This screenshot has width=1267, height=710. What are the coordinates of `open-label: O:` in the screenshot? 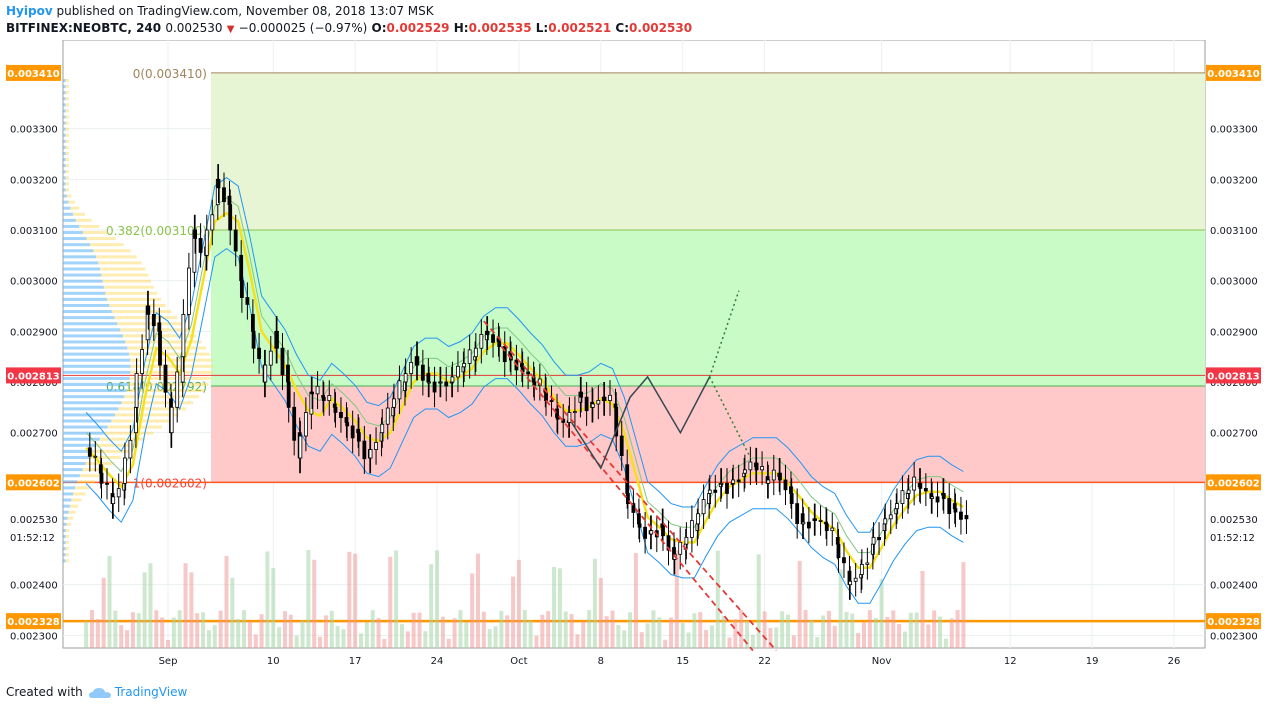 It's located at (379, 28).